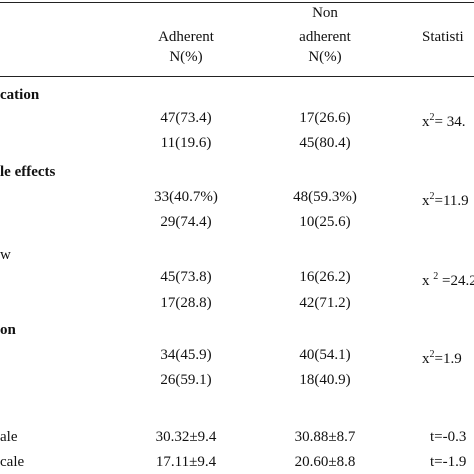  I want to click on non-adherent-cell: 45(80.4), so click(325, 143).